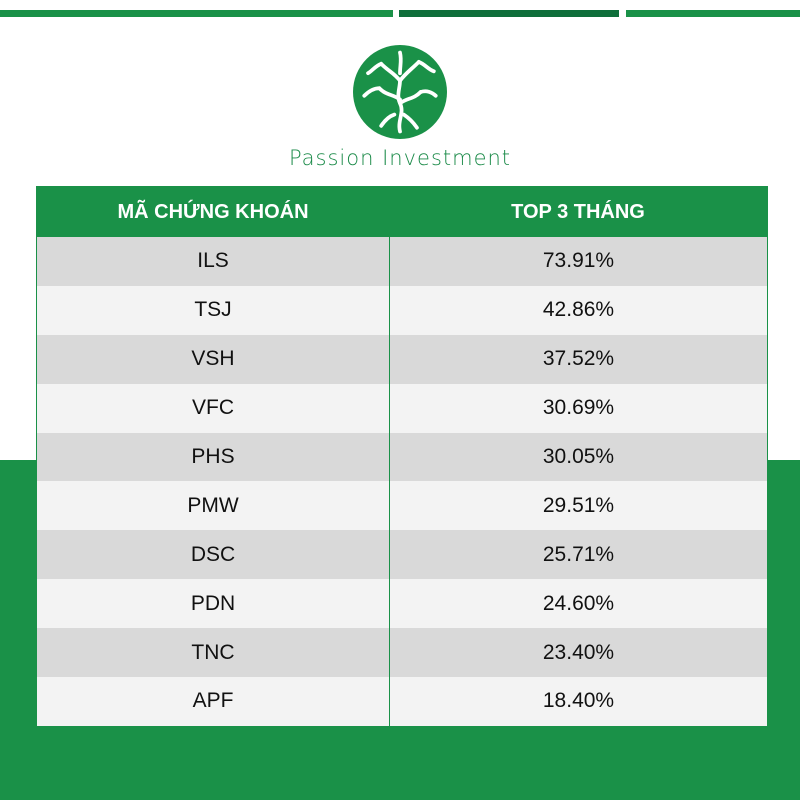  I want to click on table-header: MÃ CHỨNG KHOÁN TOP 3 THÁNG, so click(402, 212).